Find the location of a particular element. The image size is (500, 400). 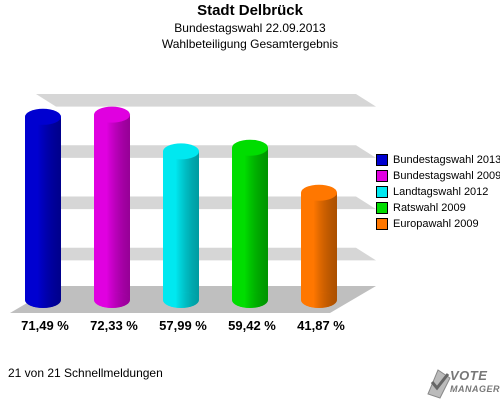

vote-manager-logo-icon is located at coordinates (439, 384).